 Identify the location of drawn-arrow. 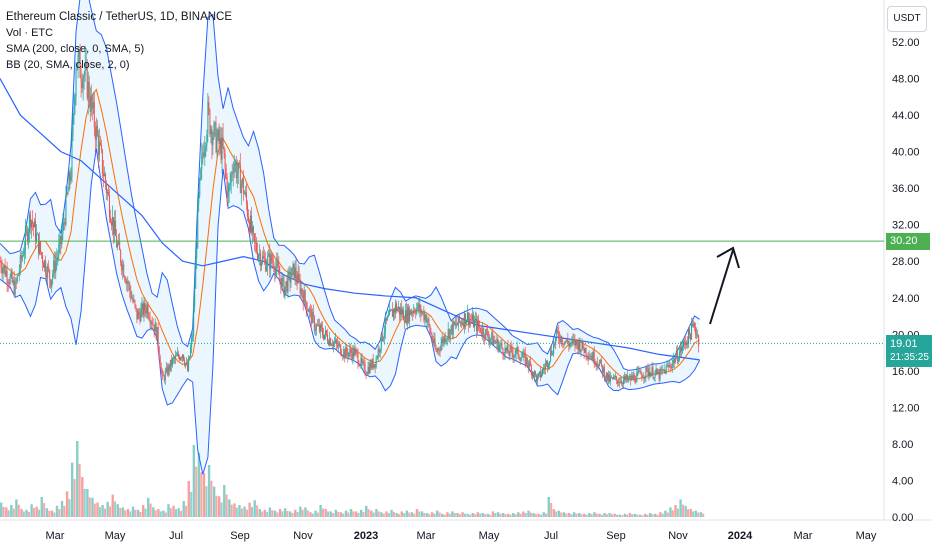
(724, 285).